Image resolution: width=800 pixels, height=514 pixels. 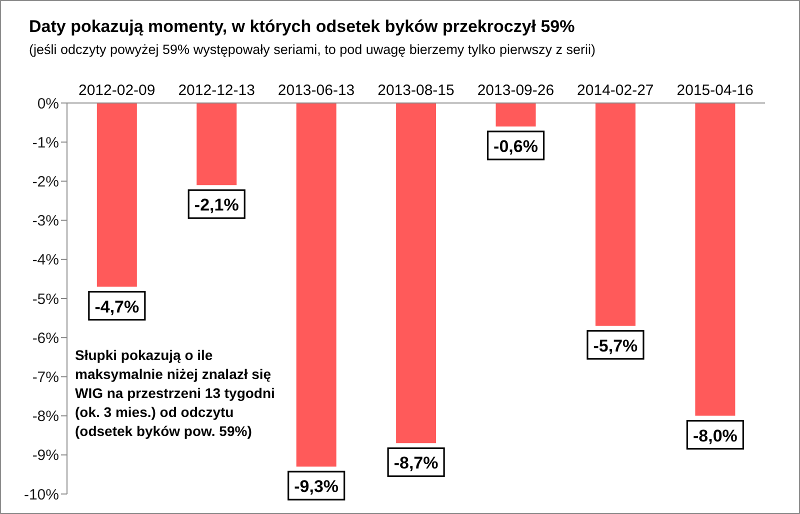 I want to click on x-tick-label: 2013-06-13, so click(x=316, y=90).